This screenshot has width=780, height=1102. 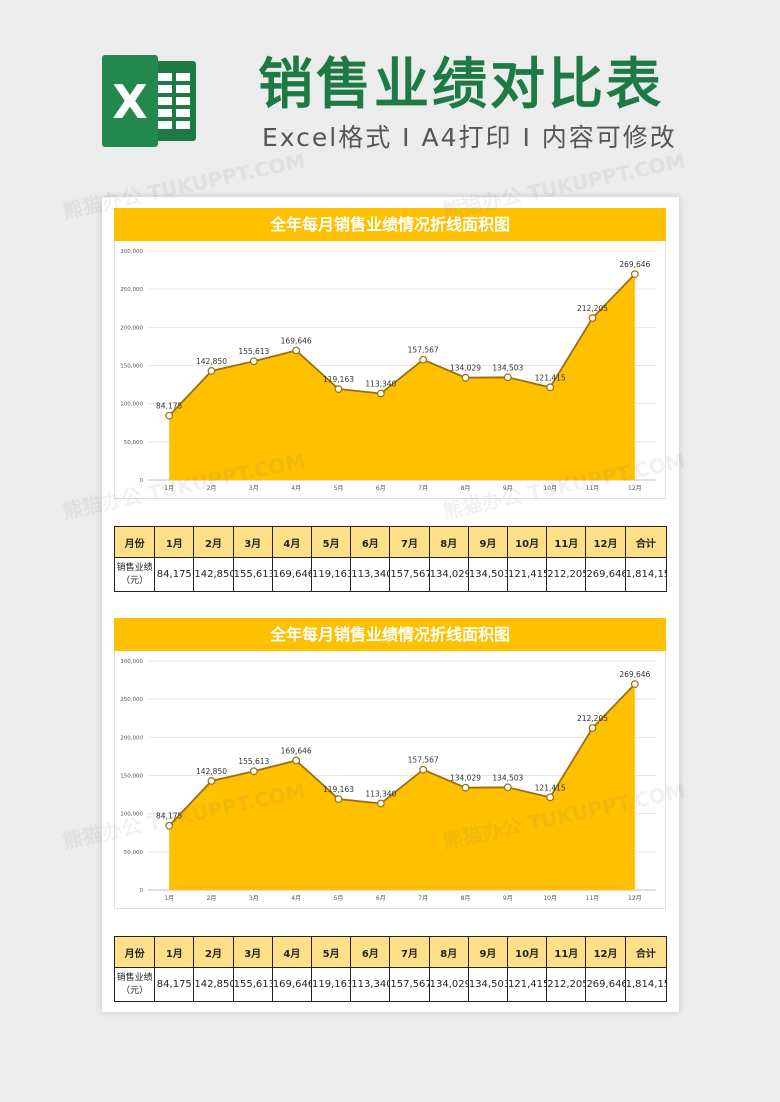 I want to click on data-label: 113,340, so click(x=380, y=383).